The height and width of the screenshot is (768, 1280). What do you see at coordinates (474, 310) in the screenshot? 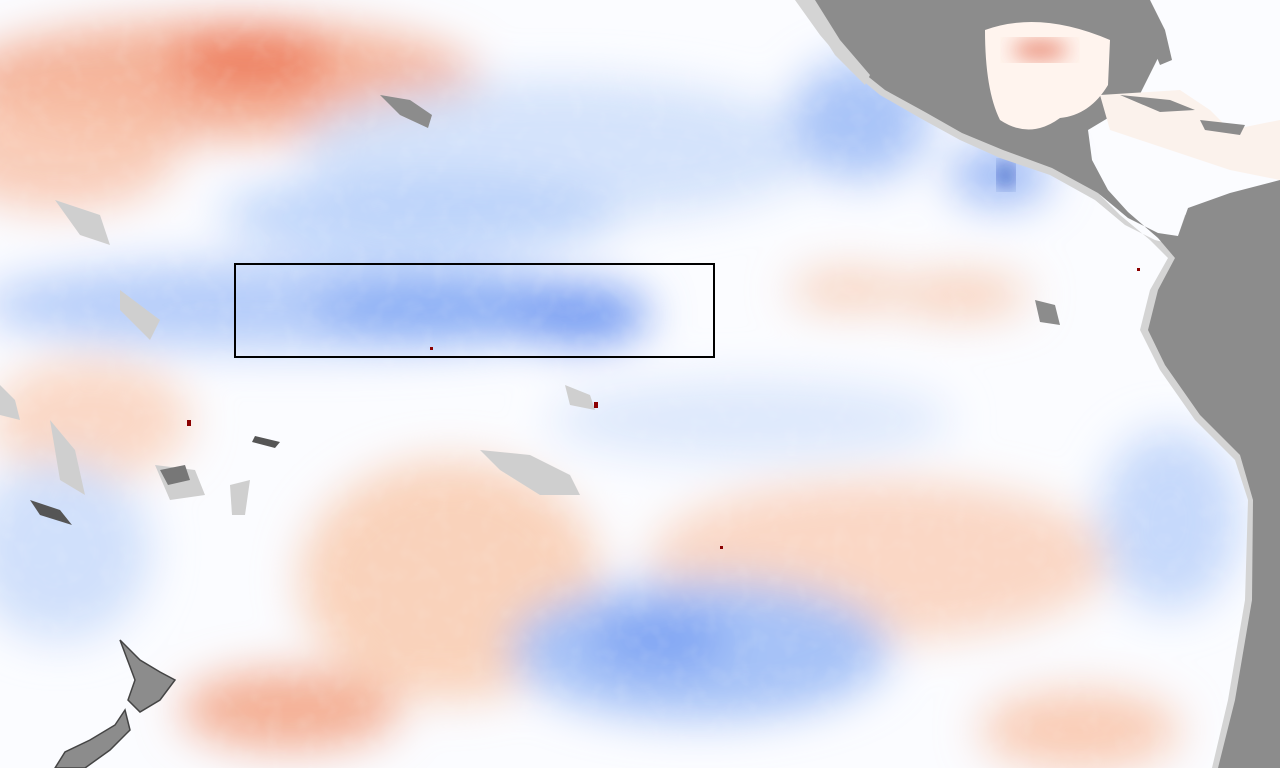
I see `nino-region-box` at bounding box center [474, 310].